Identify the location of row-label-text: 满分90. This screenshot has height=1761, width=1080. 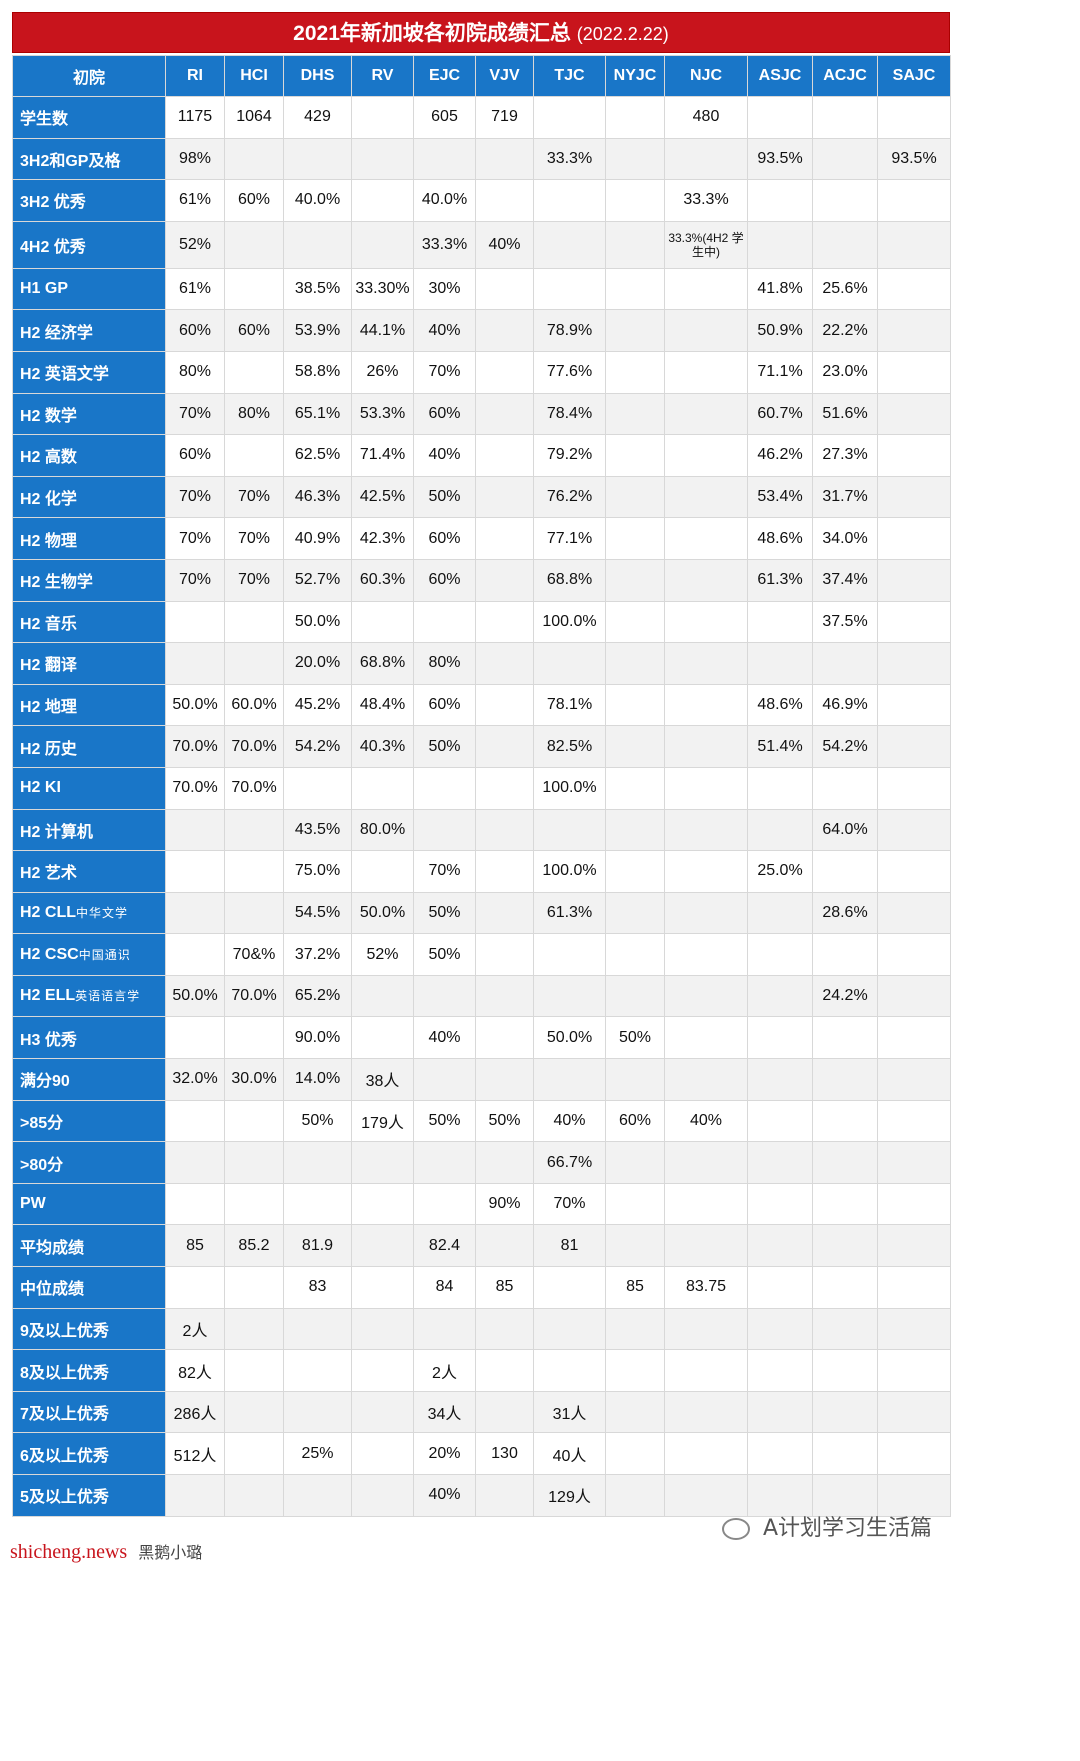
(45, 1082).